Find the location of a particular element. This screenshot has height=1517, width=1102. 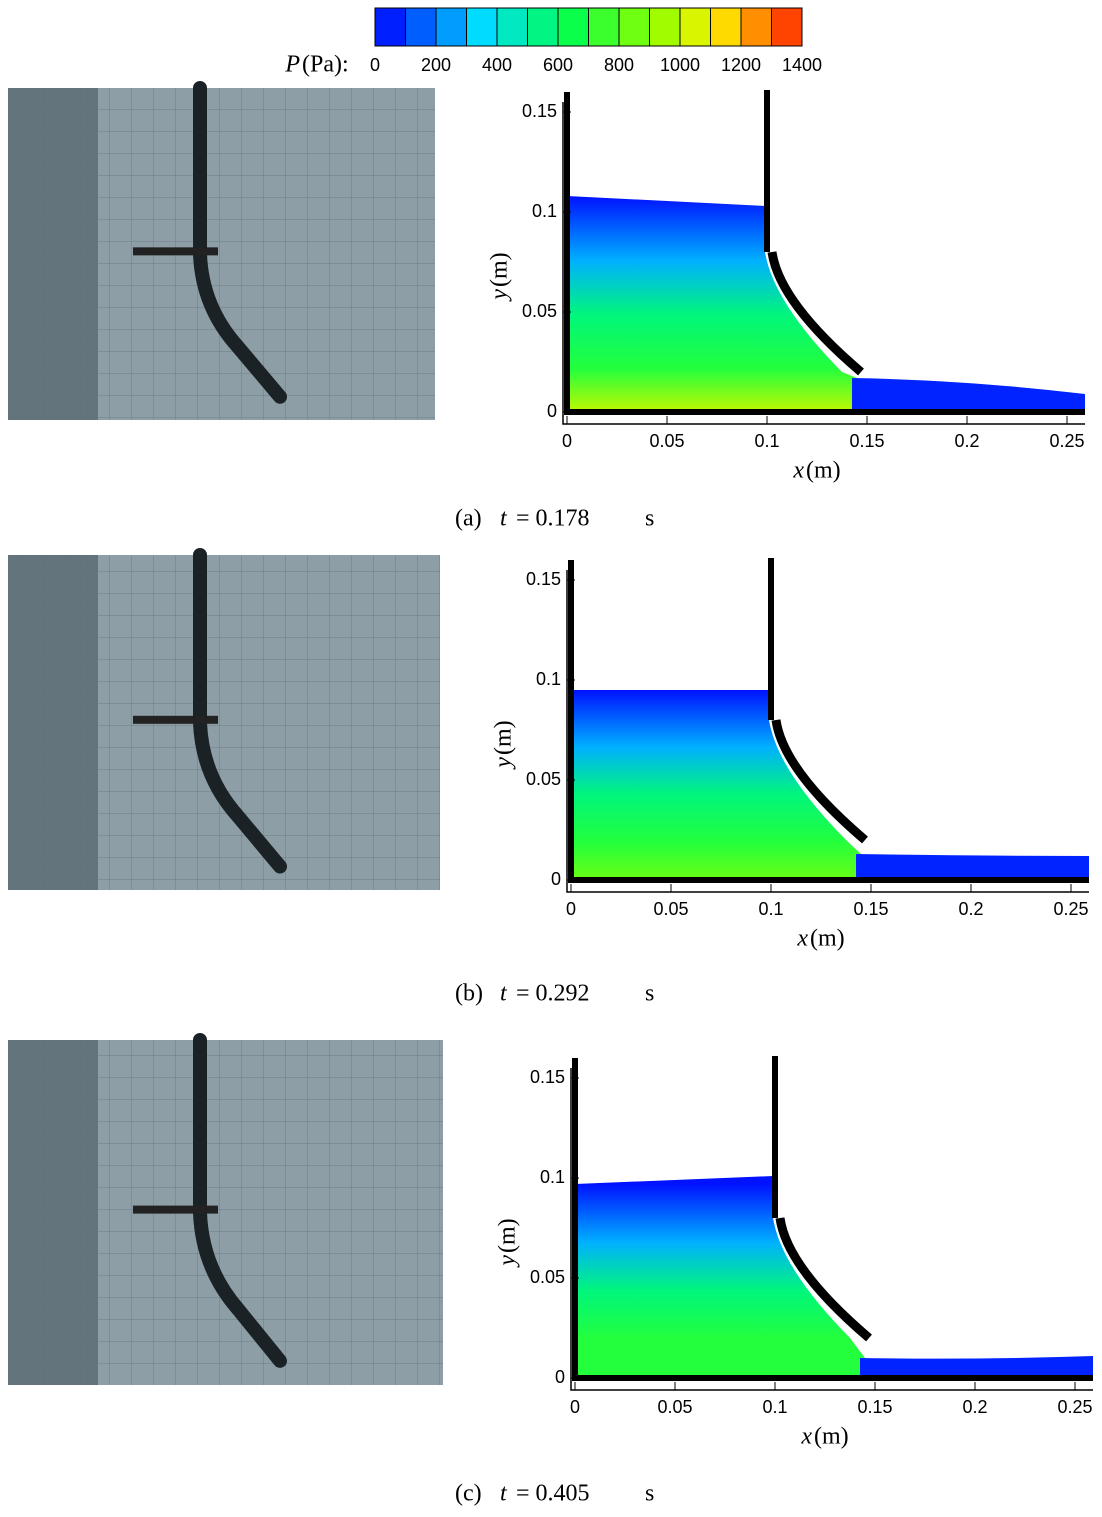

caption-label: (c) is located at coordinates (468, 1494).